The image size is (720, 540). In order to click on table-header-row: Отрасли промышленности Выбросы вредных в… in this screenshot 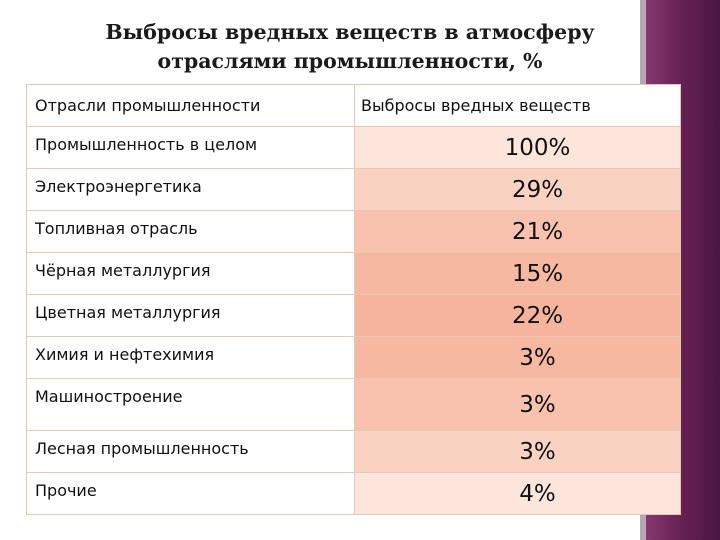, I will do `click(353, 105)`.